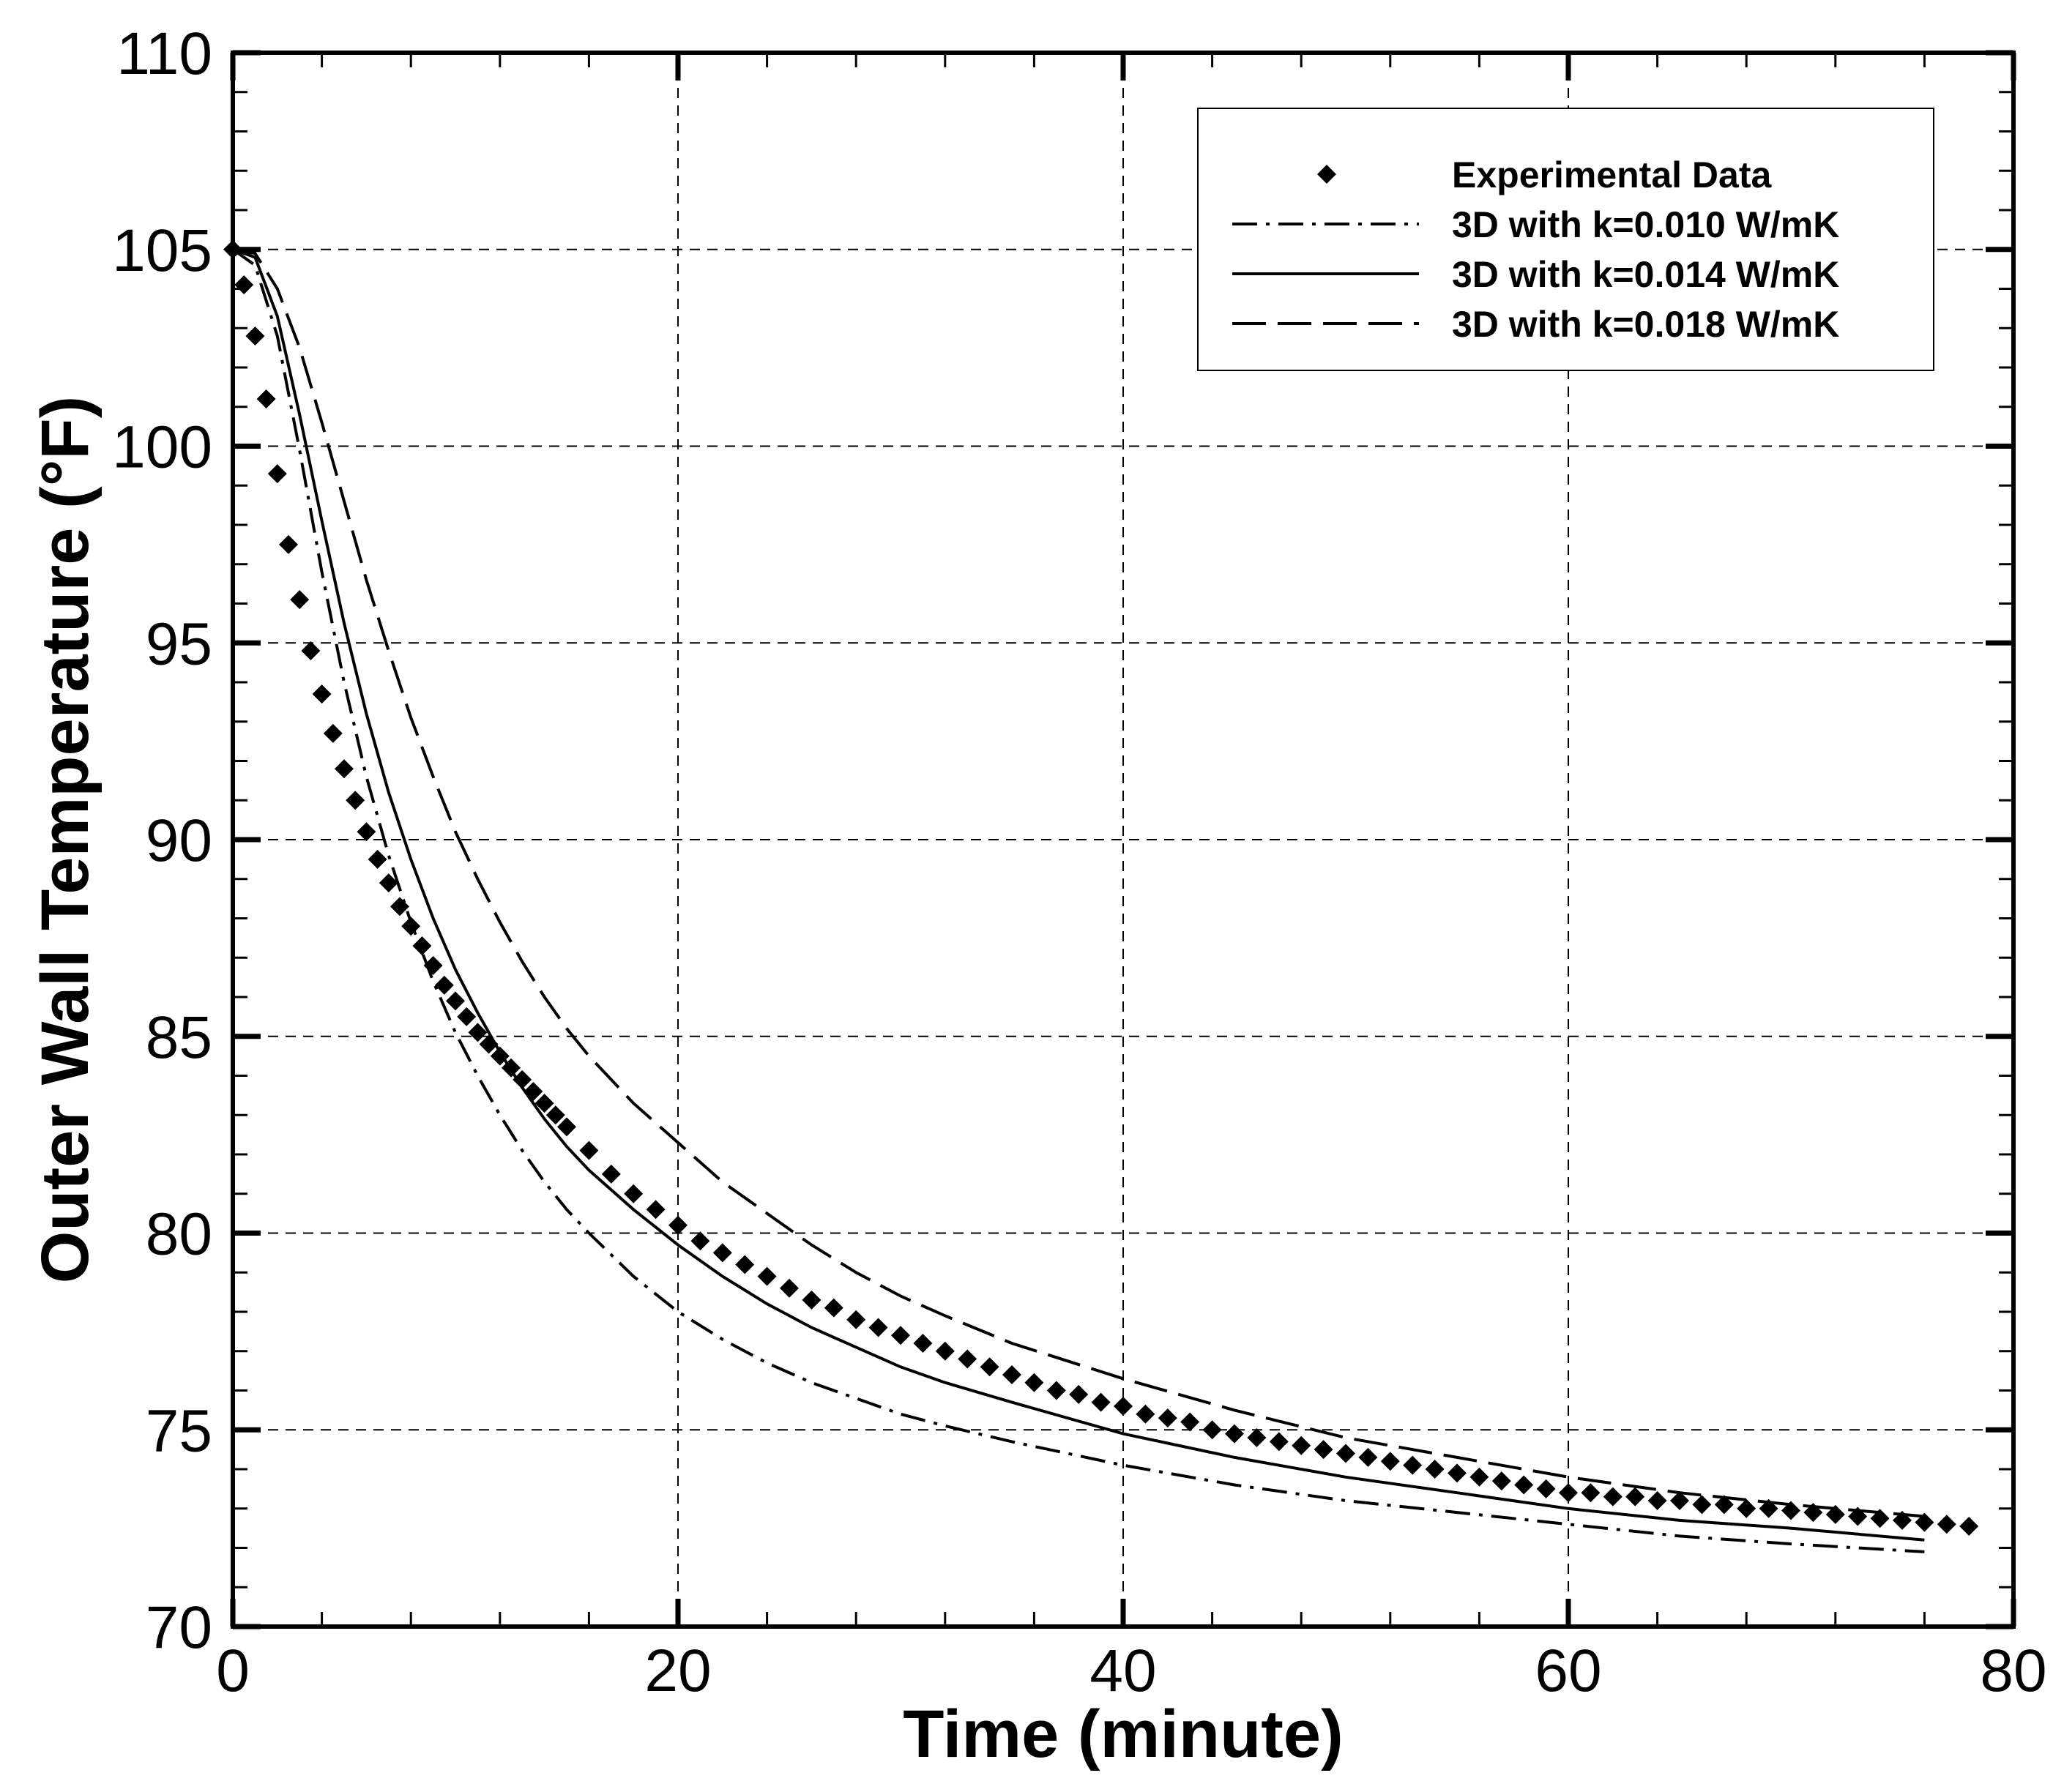 This screenshot has height=1792, width=2064. Describe the element at coordinates (179, 644) in the screenshot. I see `y-tick-label: 95` at that location.